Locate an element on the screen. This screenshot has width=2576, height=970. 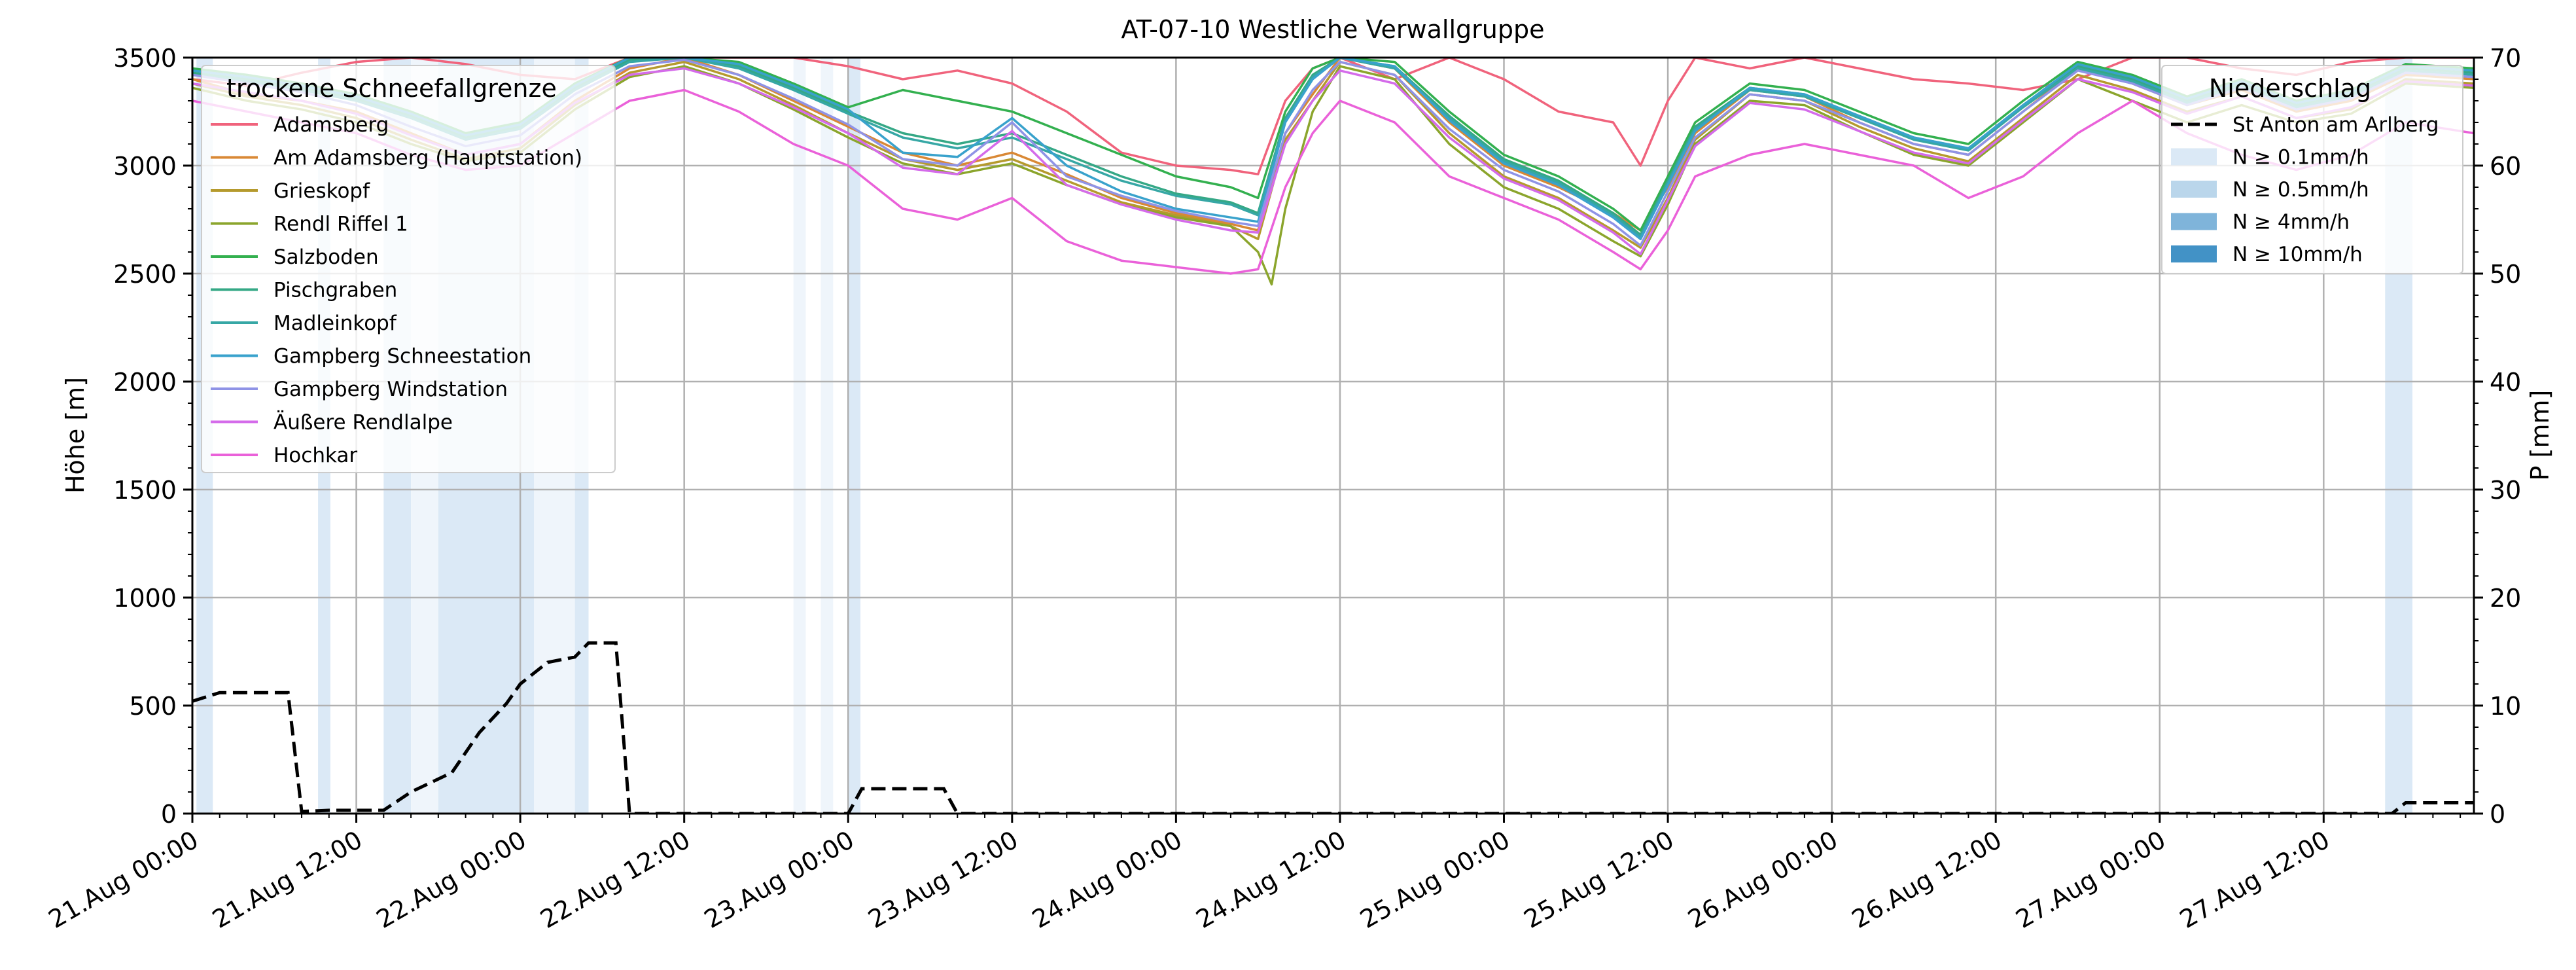
y-tick-label: 3500 is located at coordinates (145, 58).